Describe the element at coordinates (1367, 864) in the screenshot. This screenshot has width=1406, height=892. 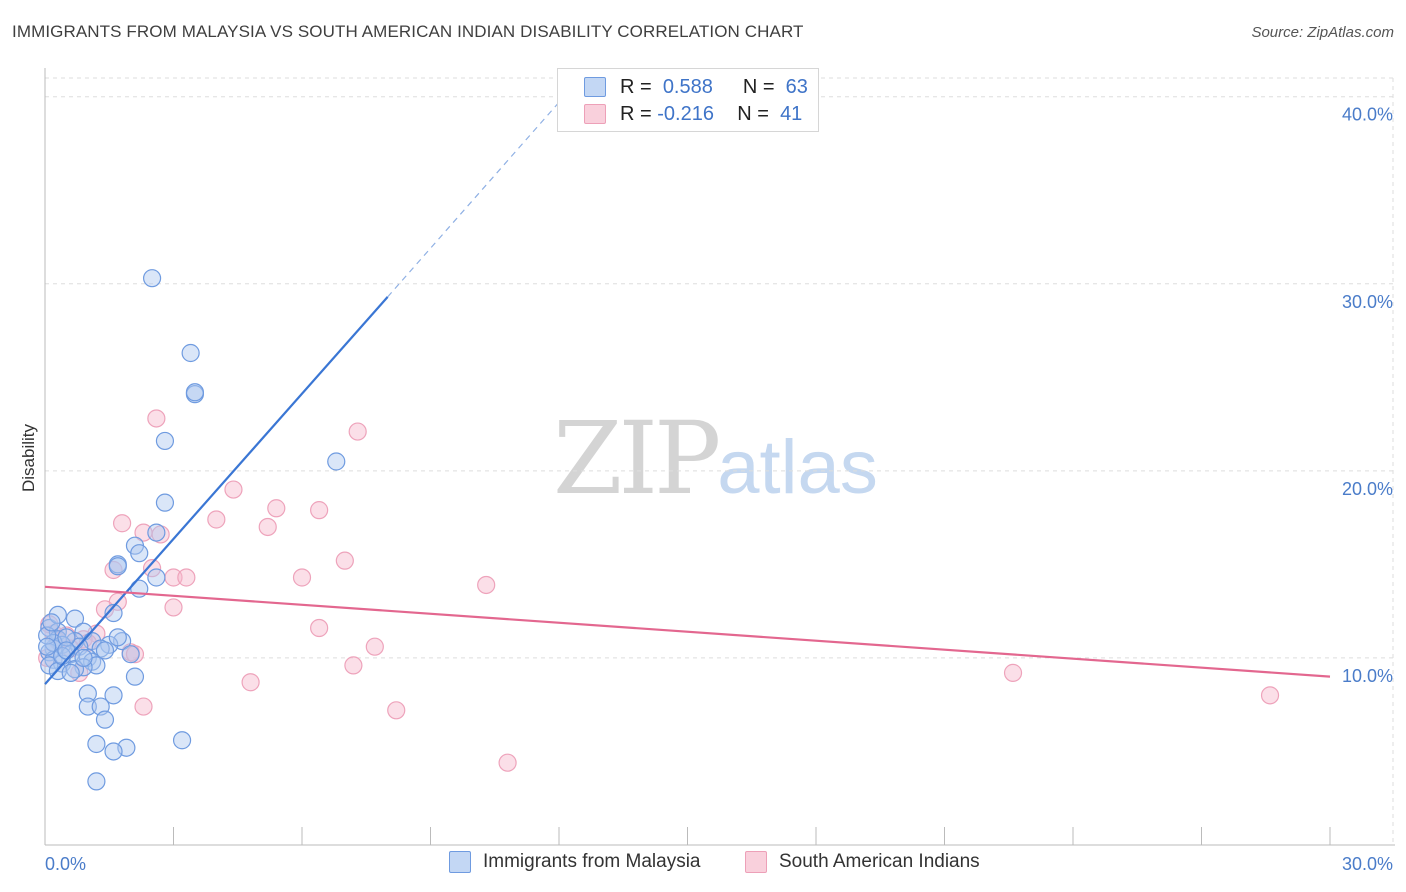
I see `x-tick-label: 30.0%` at that location.